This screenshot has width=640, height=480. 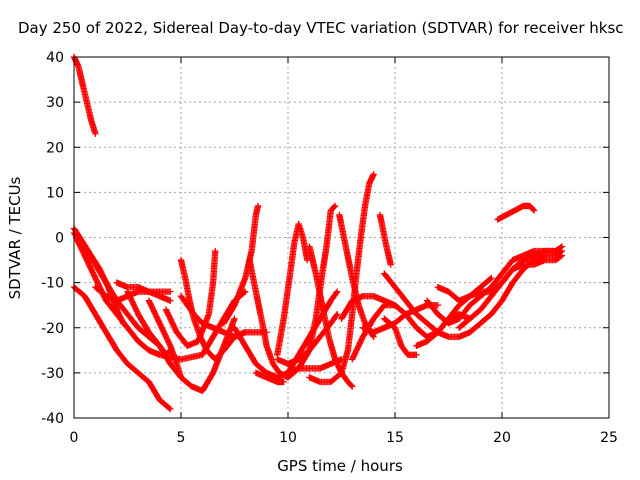 I want to click on y-tick-label: 20, so click(x=55, y=148).